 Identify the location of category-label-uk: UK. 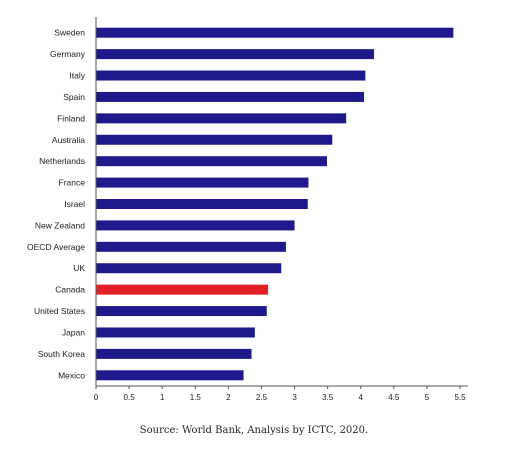
(79, 268).